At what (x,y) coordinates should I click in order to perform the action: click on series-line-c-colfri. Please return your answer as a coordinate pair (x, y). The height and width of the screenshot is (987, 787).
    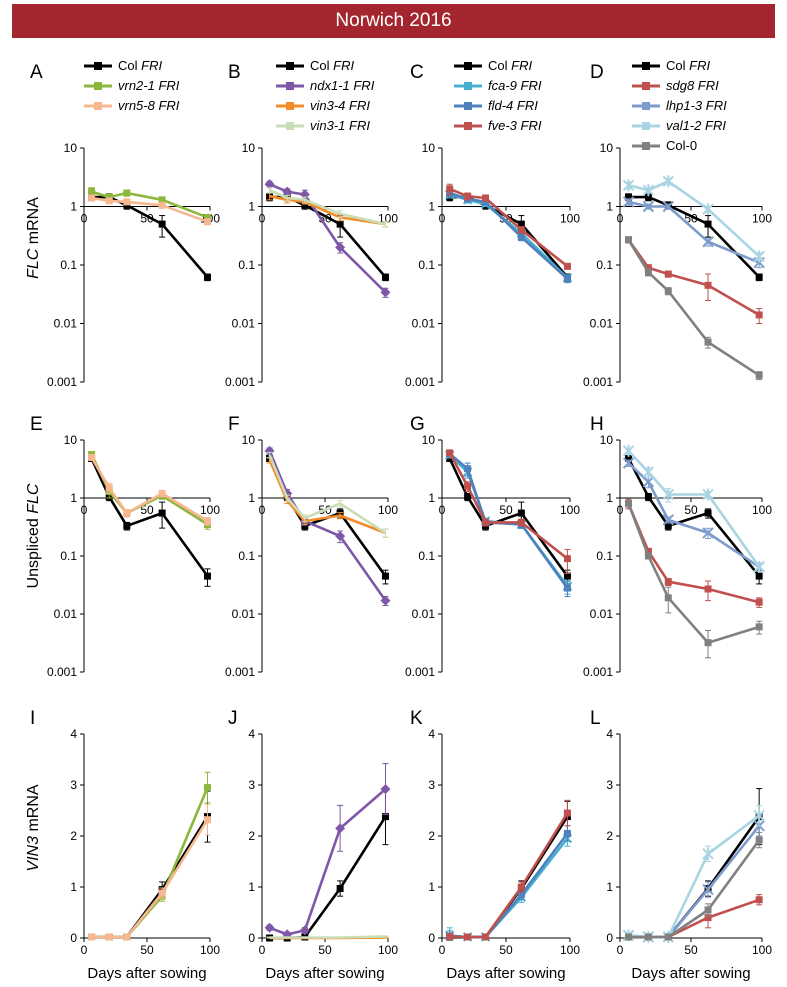
    Looking at the image, I should click on (509, 236).